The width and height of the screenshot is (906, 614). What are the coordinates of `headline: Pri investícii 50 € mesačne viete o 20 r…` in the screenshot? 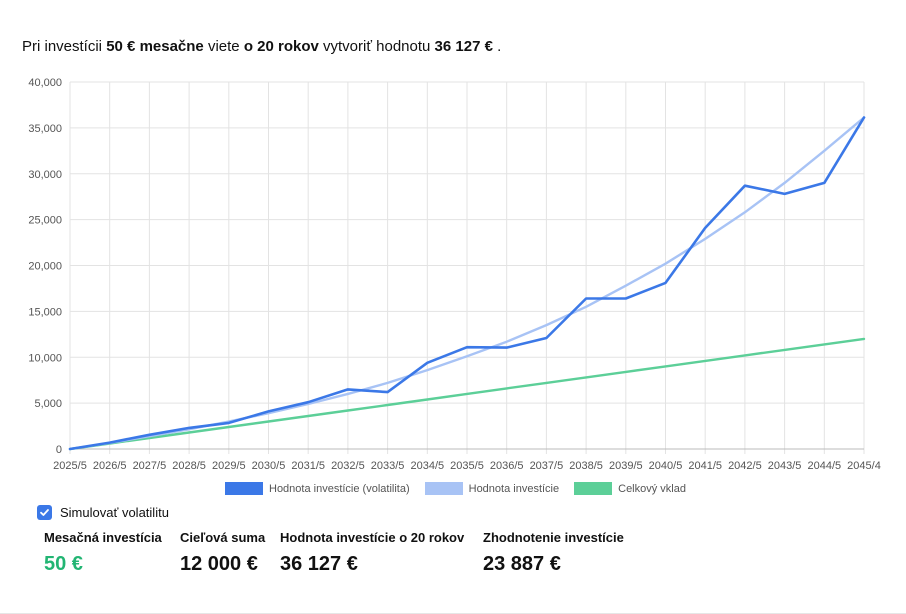 It's located at (261, 46).